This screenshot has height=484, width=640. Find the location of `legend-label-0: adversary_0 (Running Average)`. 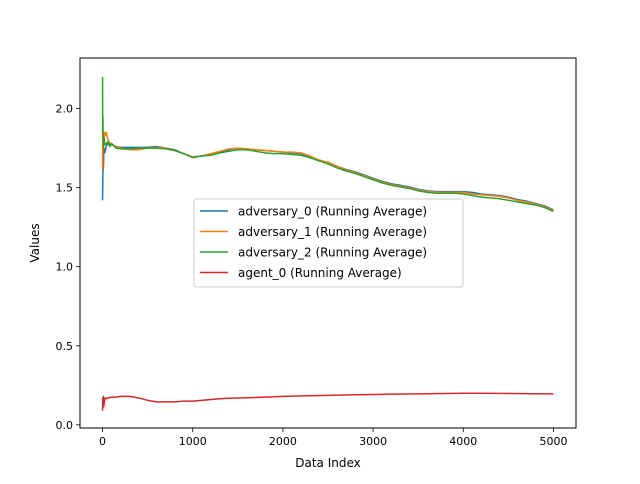

legend-label-0: adversary_0 (Running Average) is located at coordinates (332, 212).